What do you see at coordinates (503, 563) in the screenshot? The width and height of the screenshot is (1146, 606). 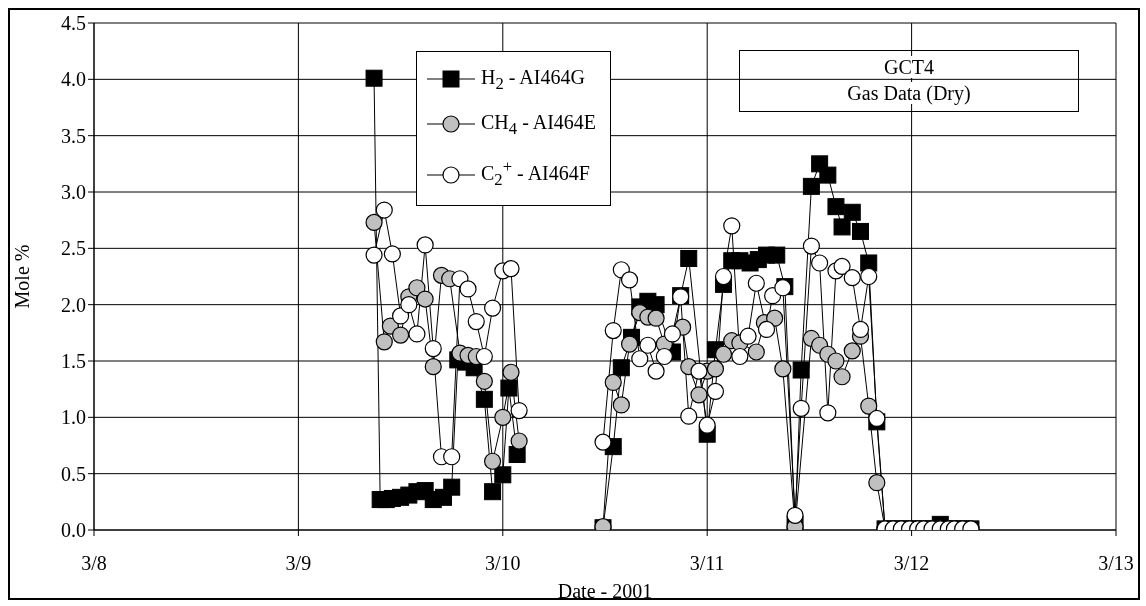 I see `x-tick-label: 3/10` at bounding box center [503, 563].